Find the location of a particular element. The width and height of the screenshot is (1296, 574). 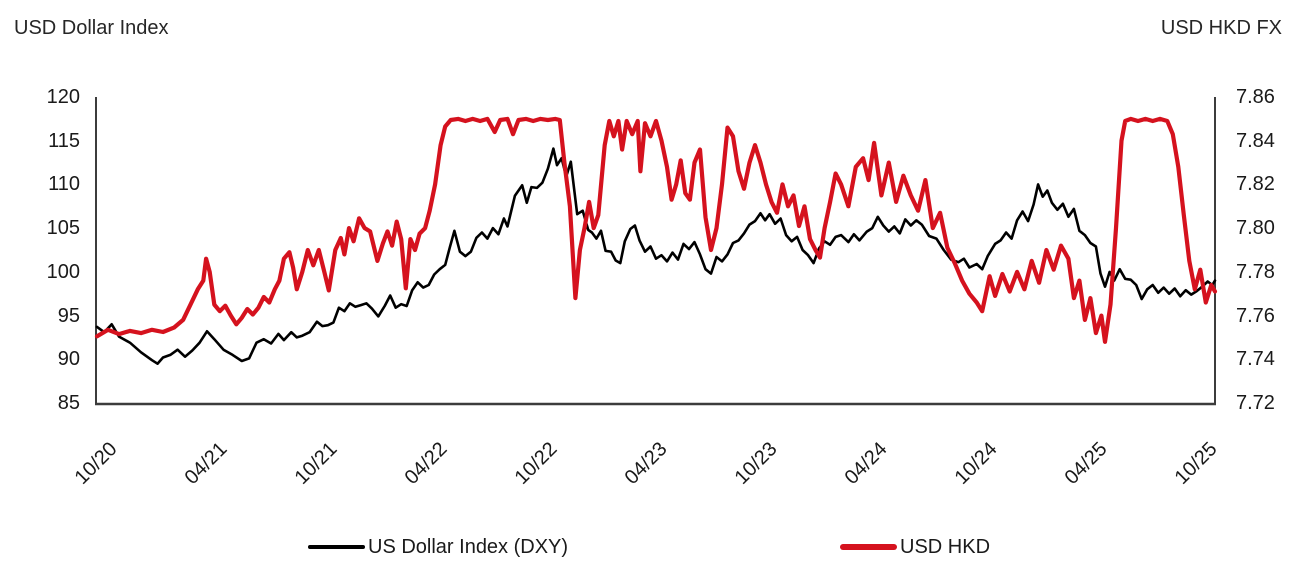

right-axis-title: USD HKD FX is located at coordinates (1221, 28).